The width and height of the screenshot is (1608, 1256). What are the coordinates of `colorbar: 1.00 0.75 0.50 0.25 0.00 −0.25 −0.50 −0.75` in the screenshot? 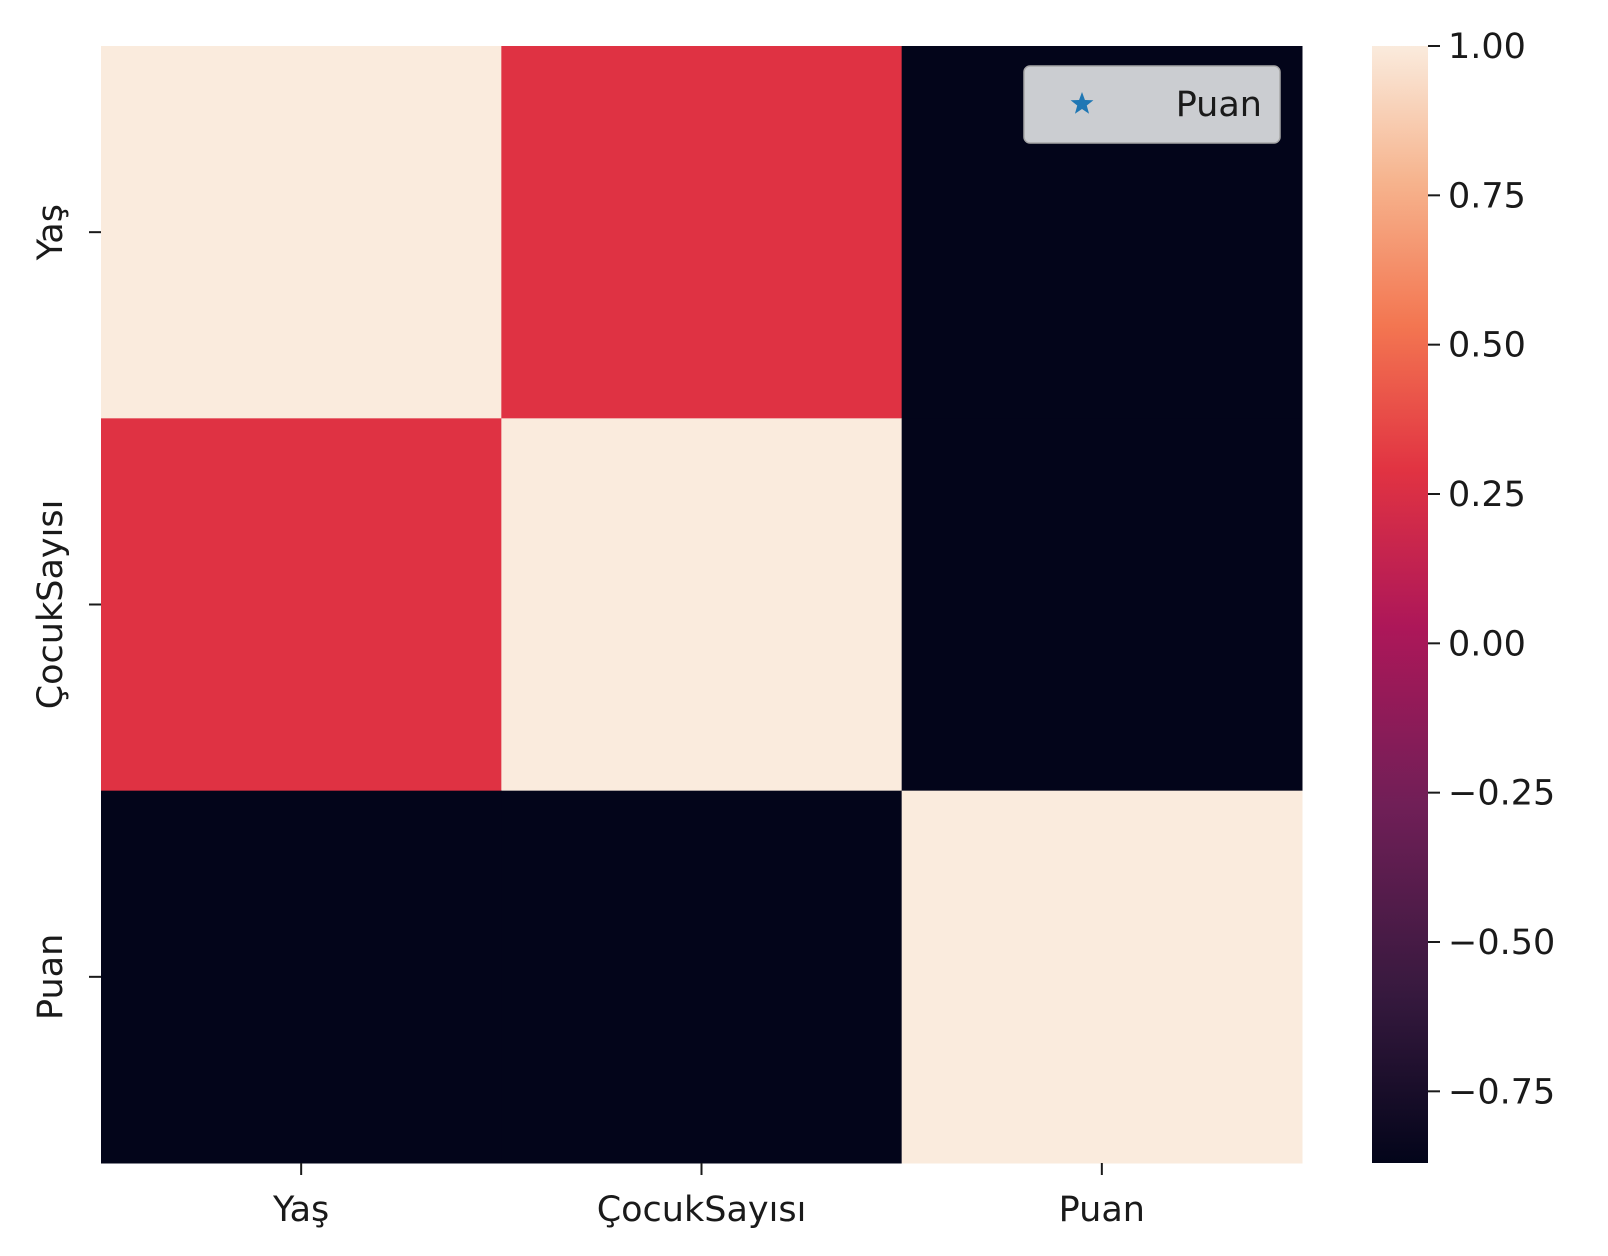 It's located at (1463, 595).